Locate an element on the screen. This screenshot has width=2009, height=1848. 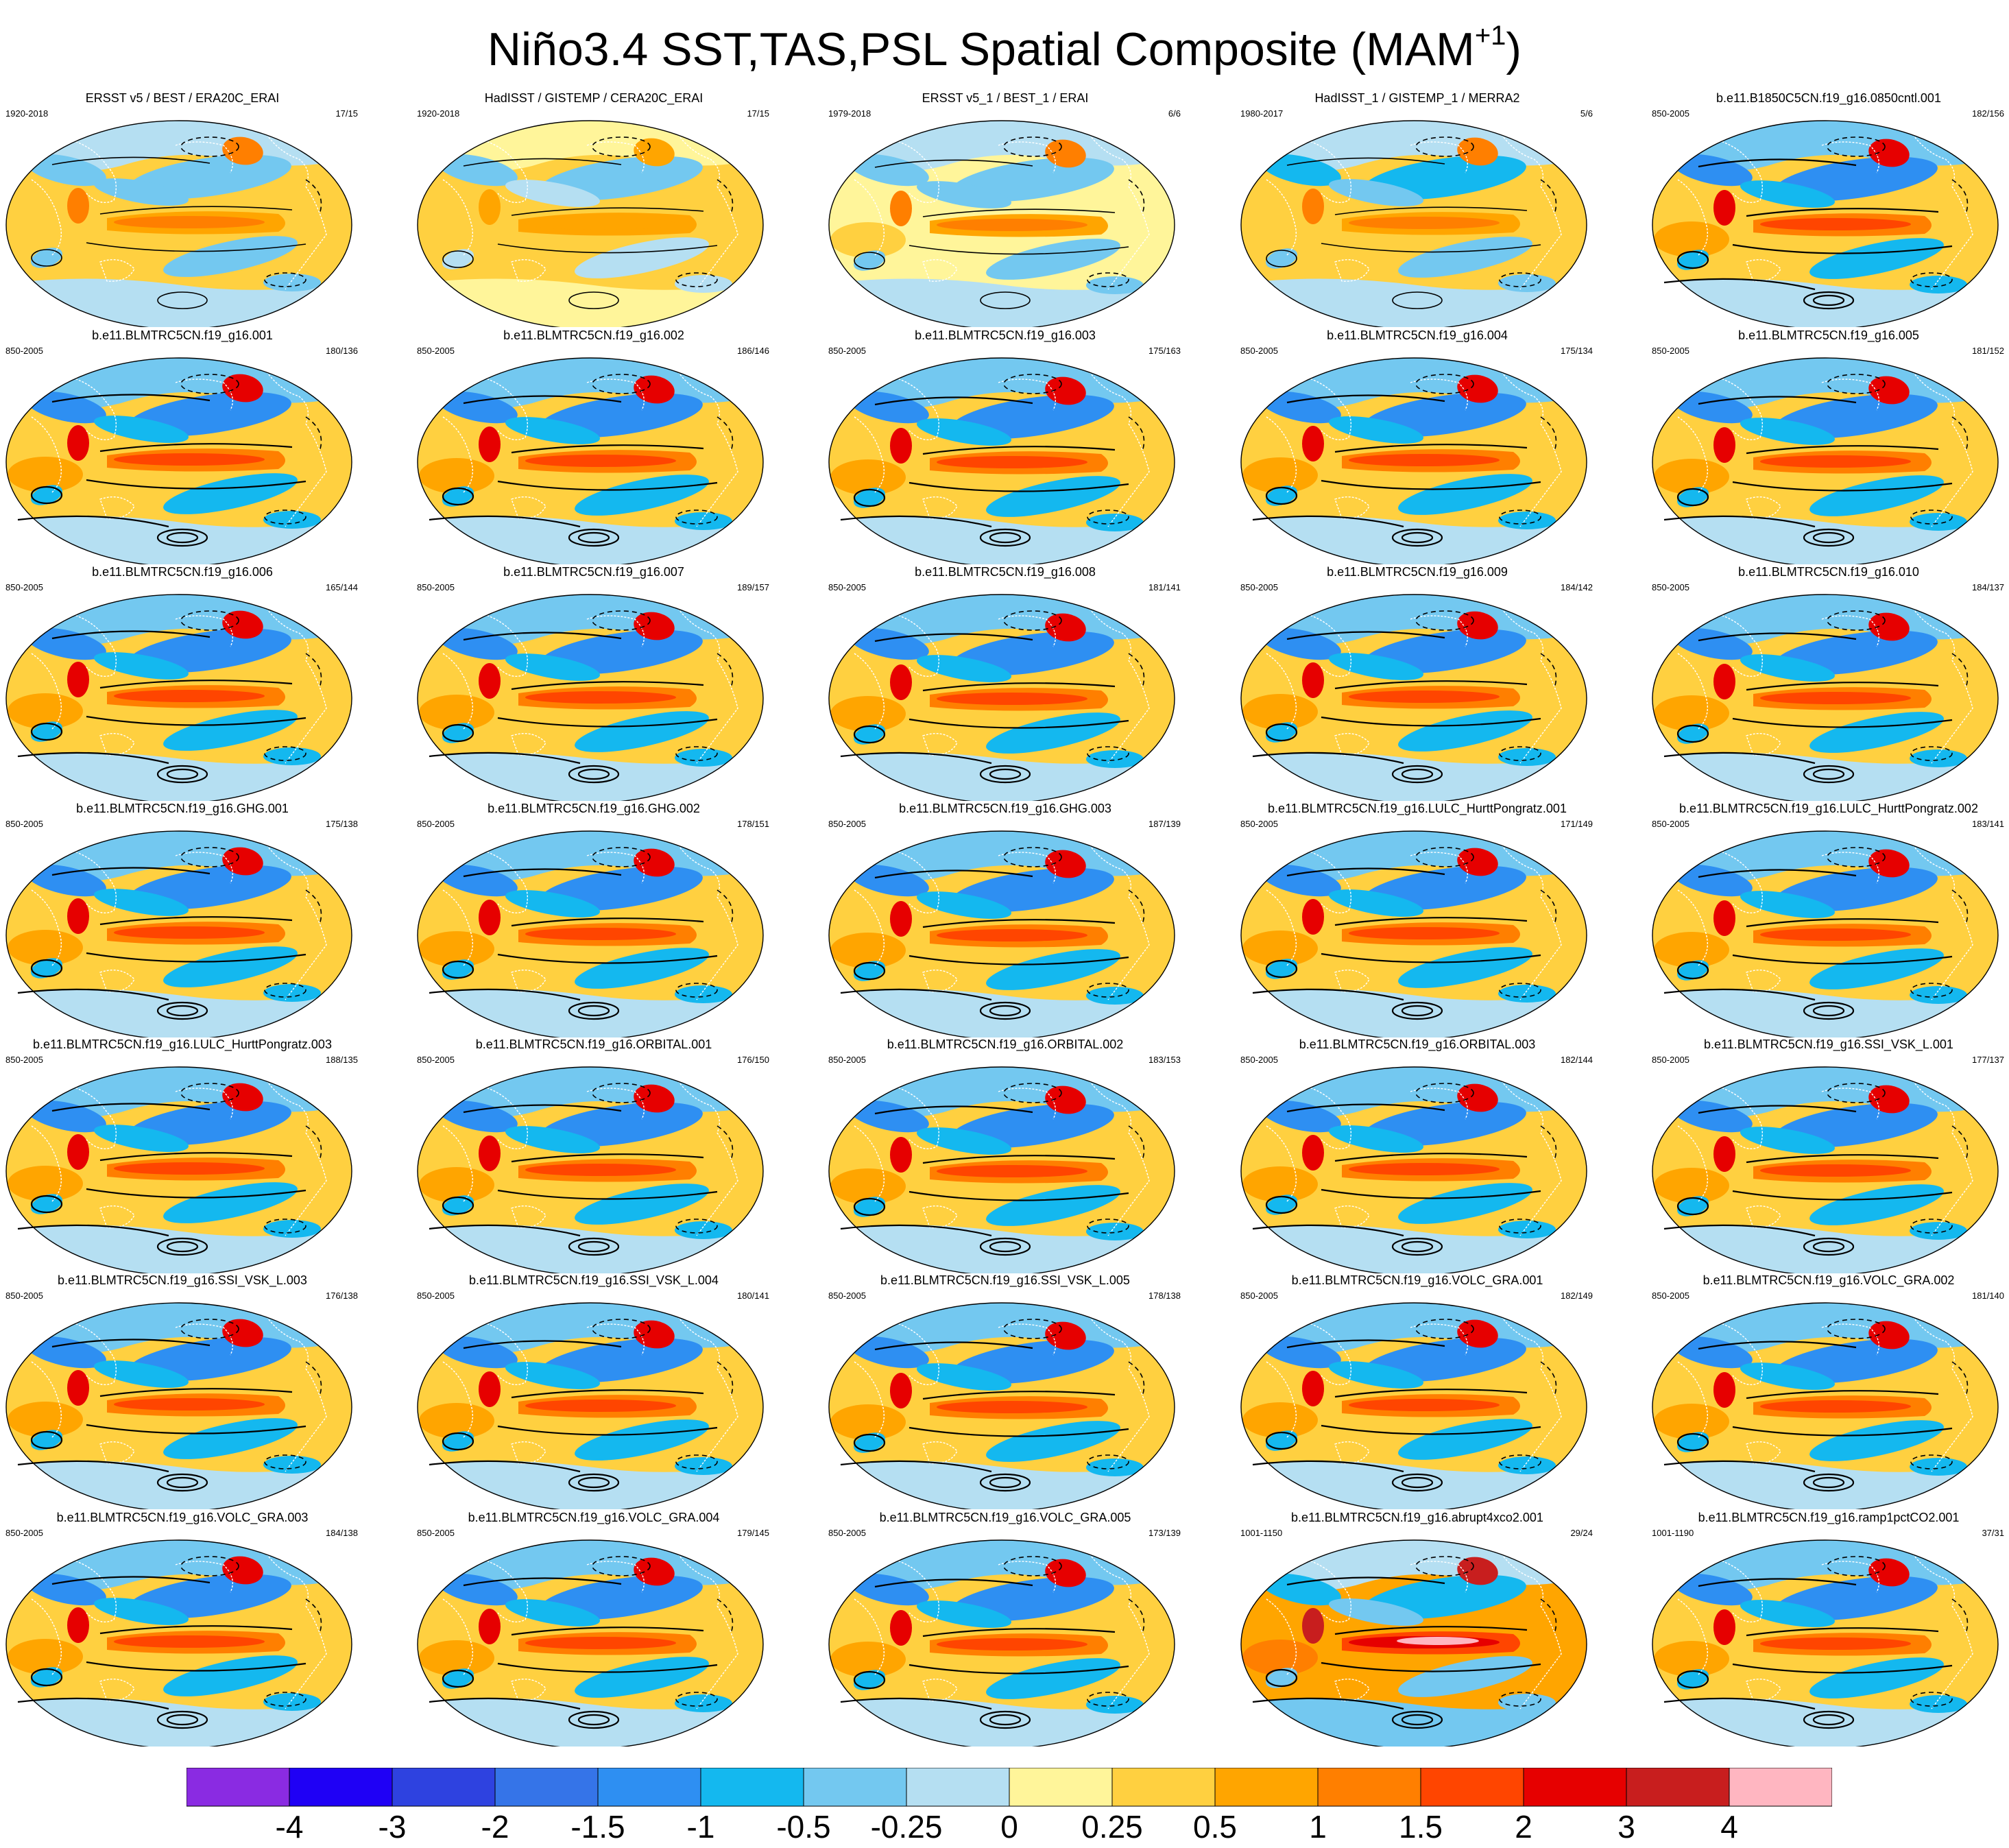
panel-event-count: 175/134 is located at coordinates (1577, 351).